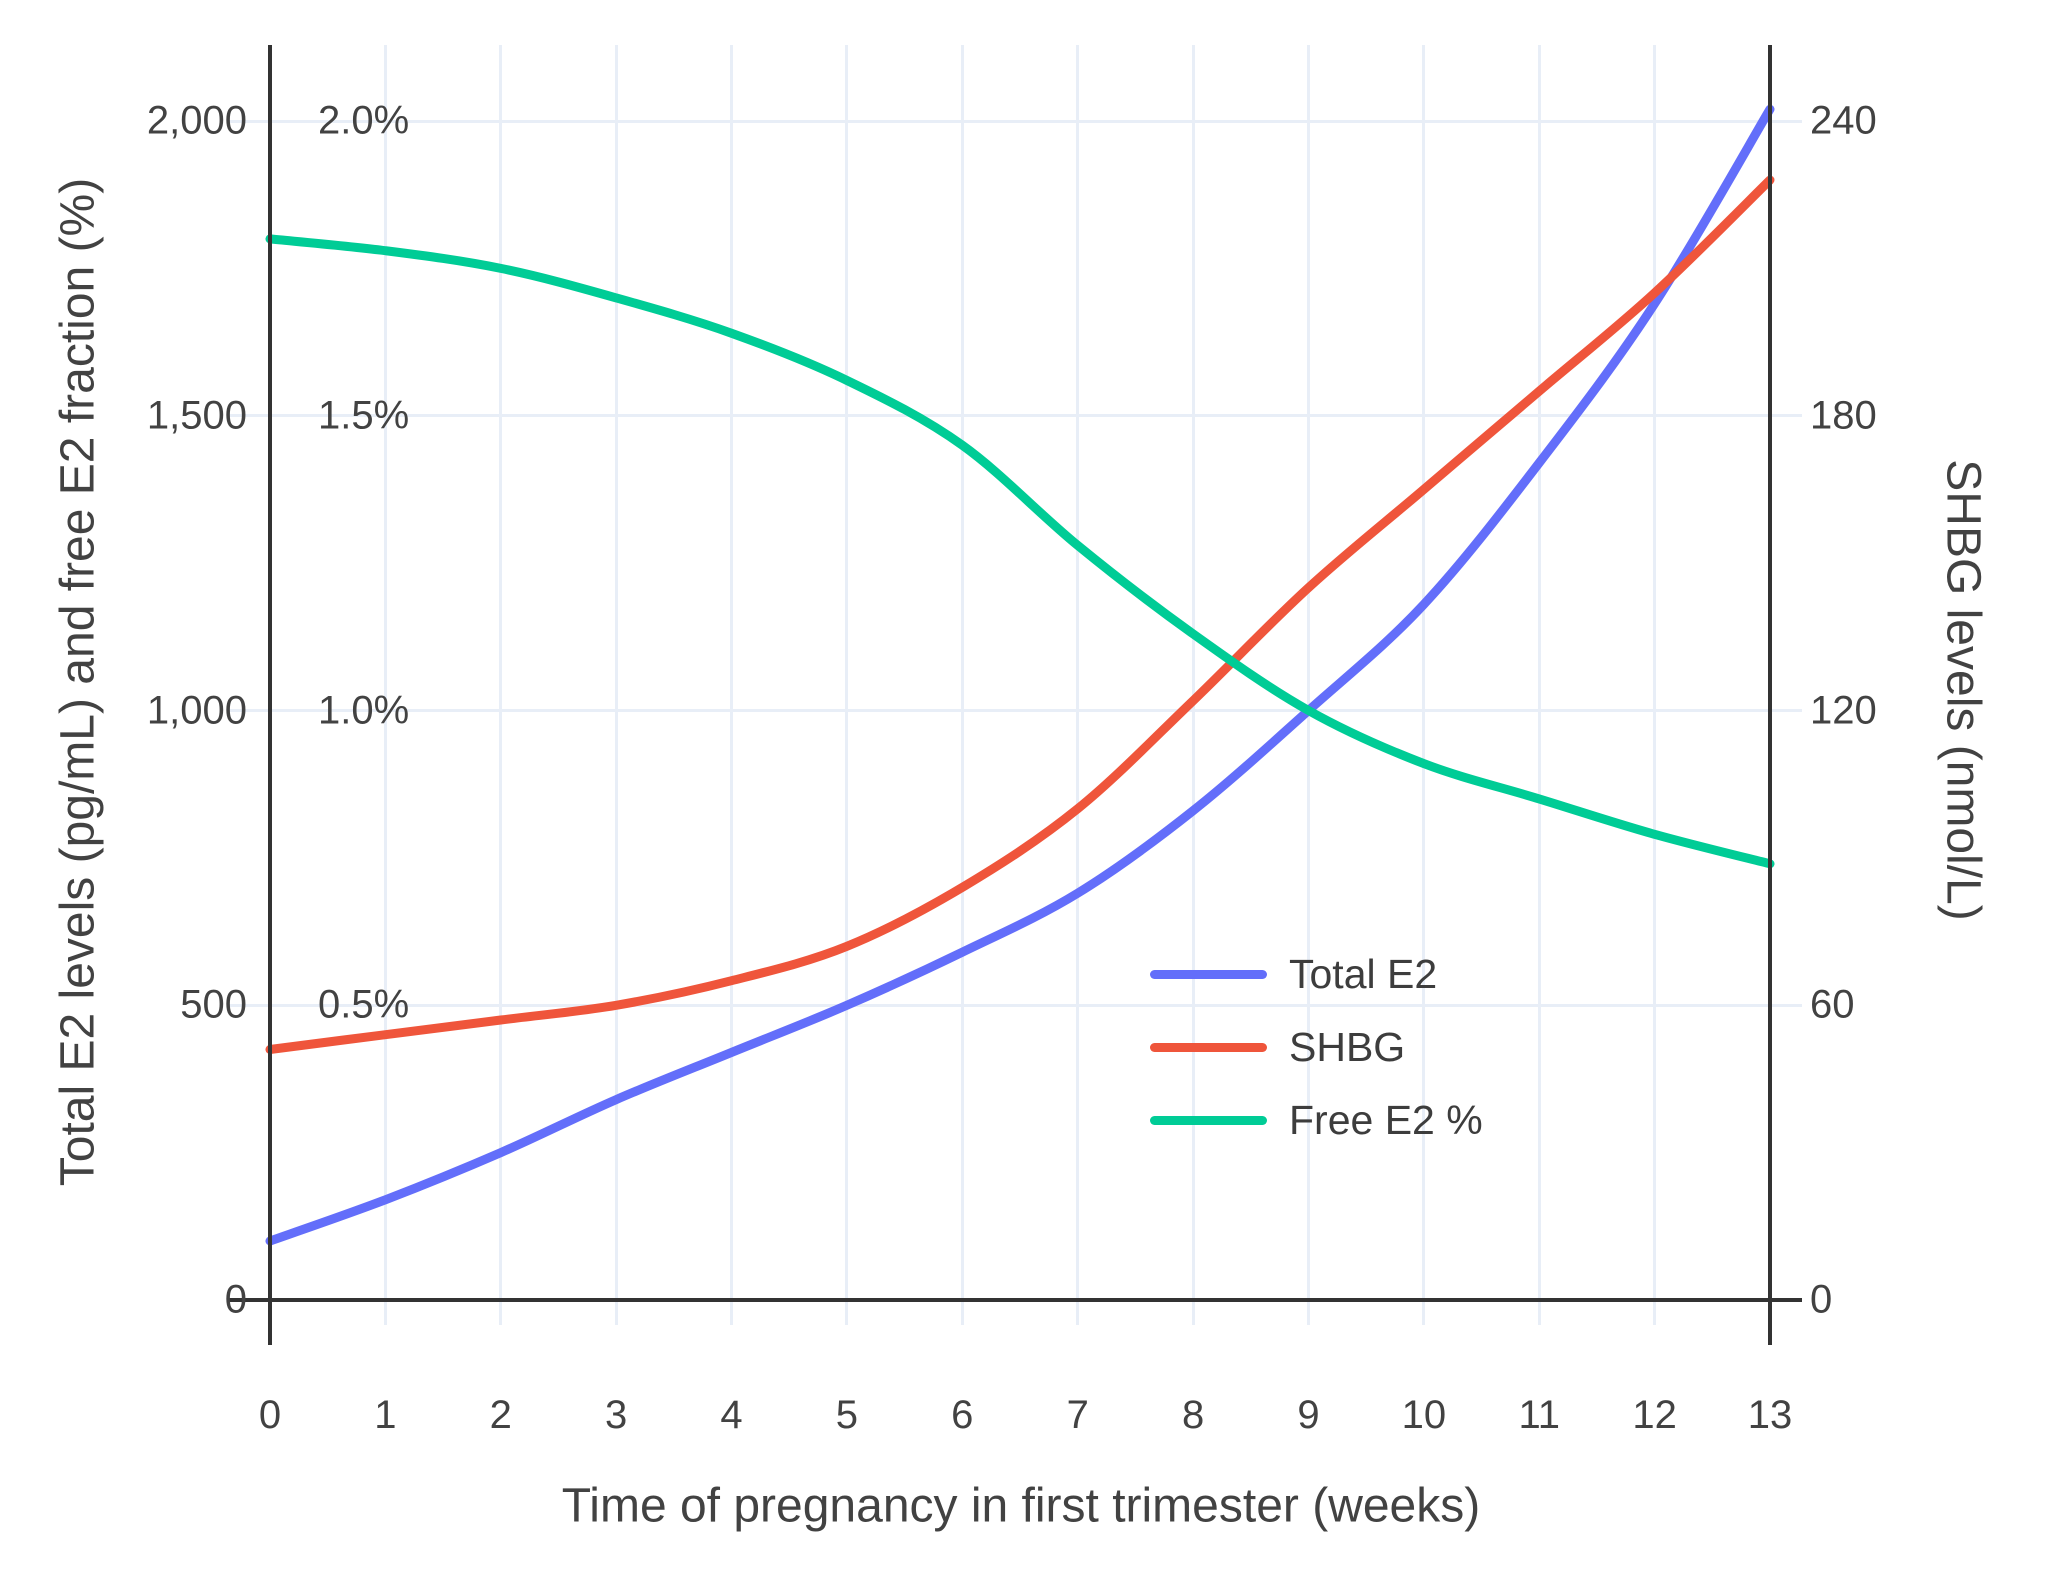 Image resolution: width=2048 pixels, height=1583 pixels. What do you see at coordinates (364, 415) in the screenshot?
I see `percent-tick-label: 1.5%` at bounding box center [364, 415].